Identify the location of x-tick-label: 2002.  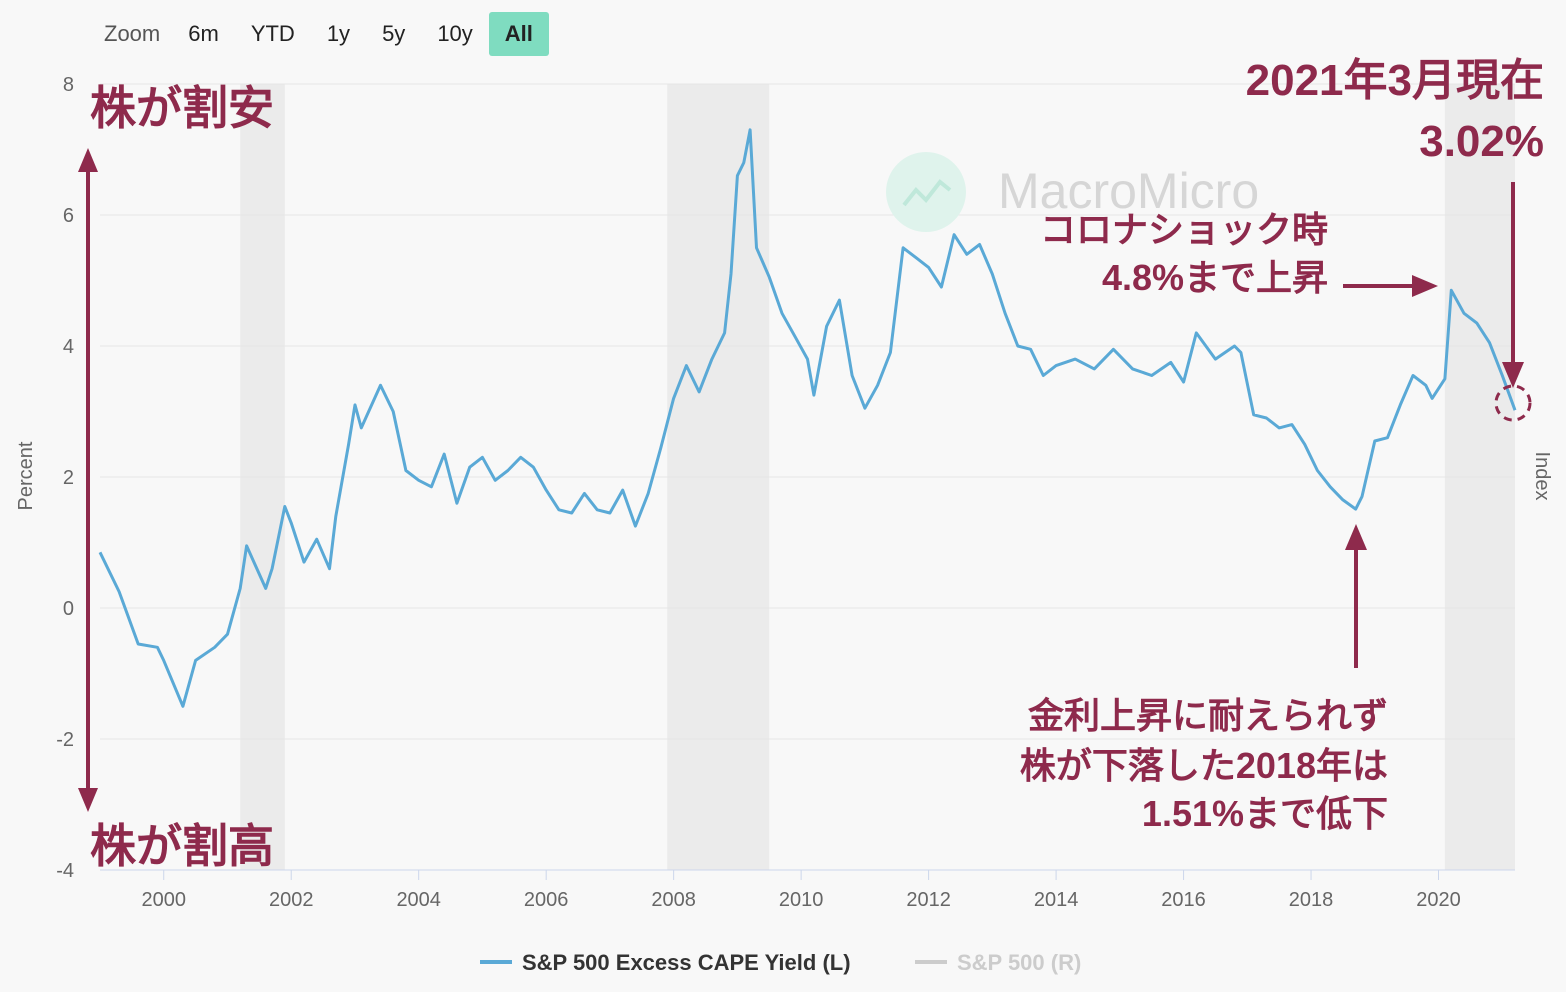
(291, 900).